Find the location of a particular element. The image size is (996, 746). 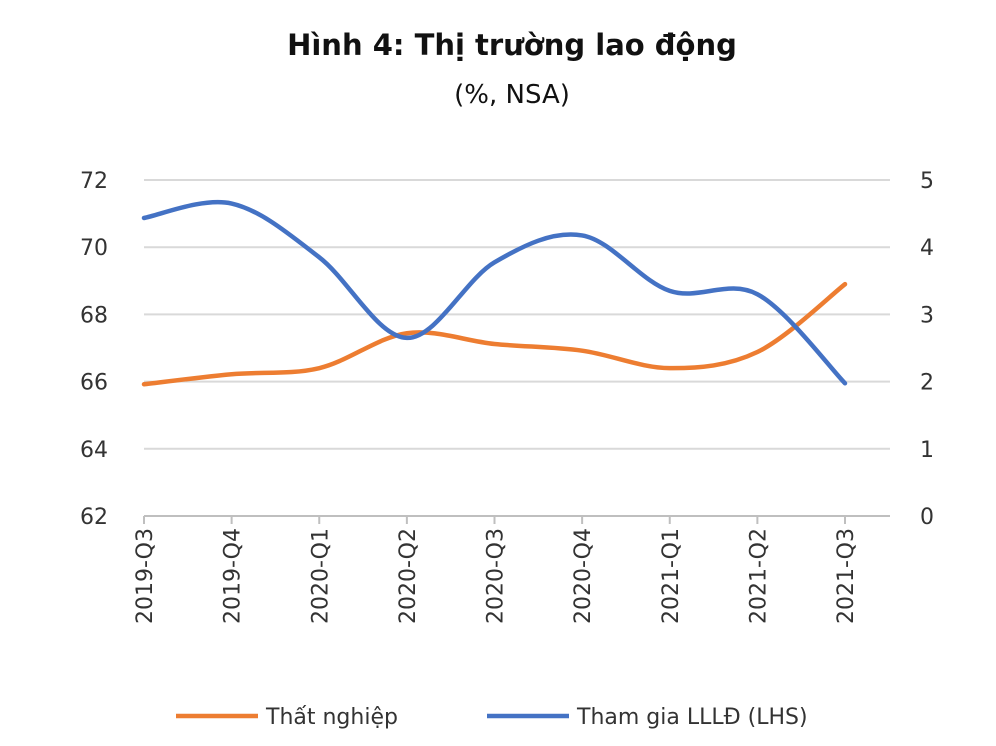

y-left-tick-label: 66 is located at coordinates (94, 383).